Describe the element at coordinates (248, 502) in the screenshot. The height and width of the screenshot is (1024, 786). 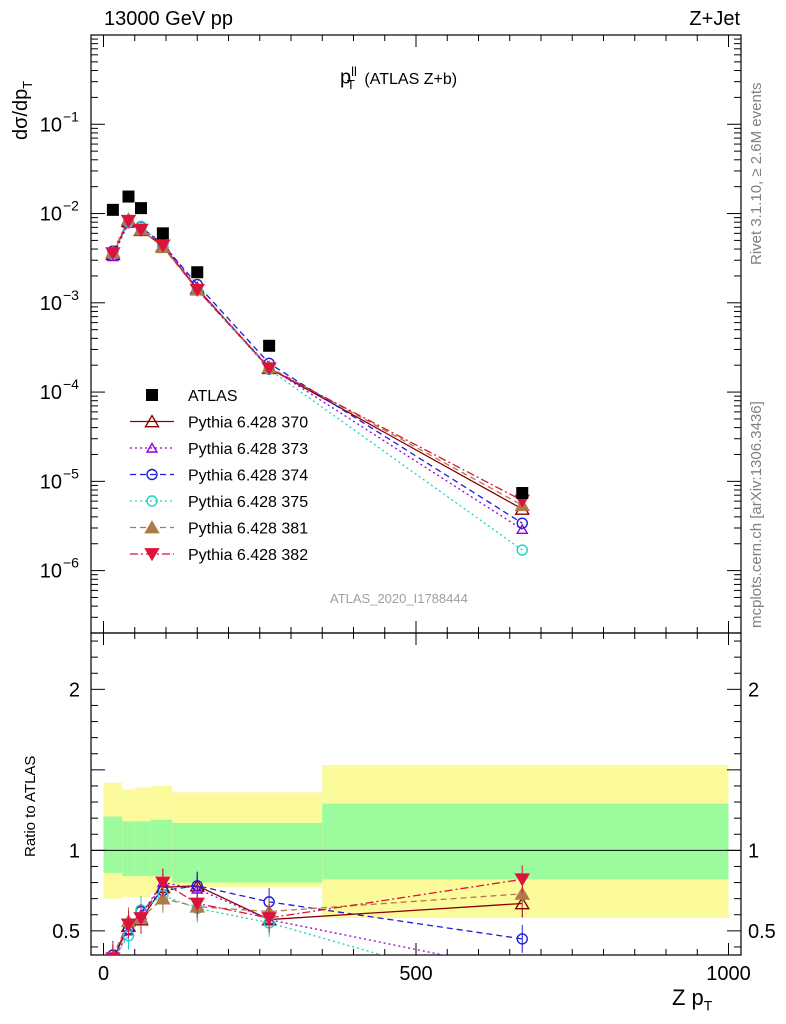
I see `legend-label-375: Pythia 6.428 375` at that location.